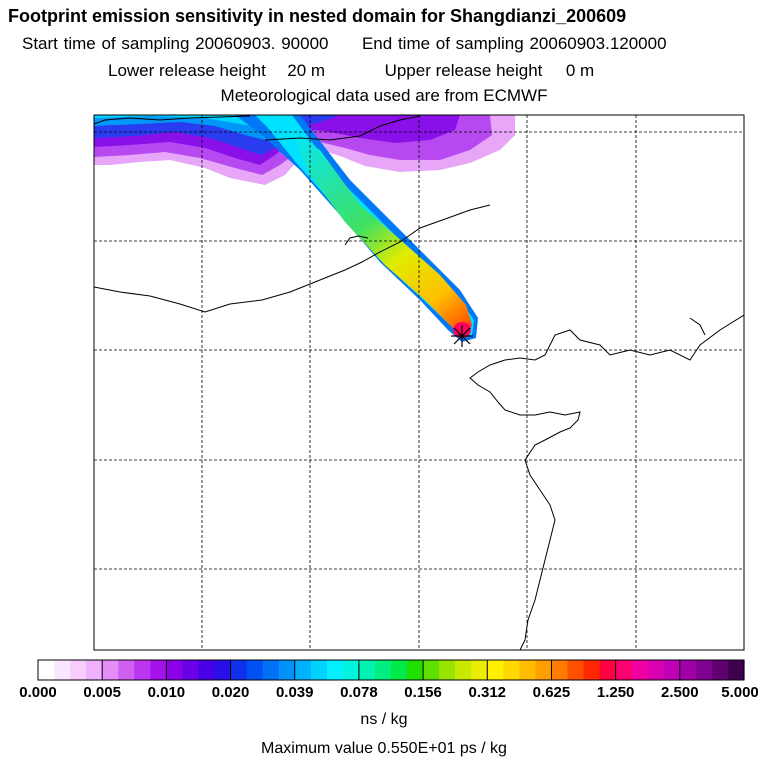 This screenshot has height=768, width=768. Describe the element at coordinates (102, 692) in the screenshot. I see `colorbar-label: 0.005` at that location.